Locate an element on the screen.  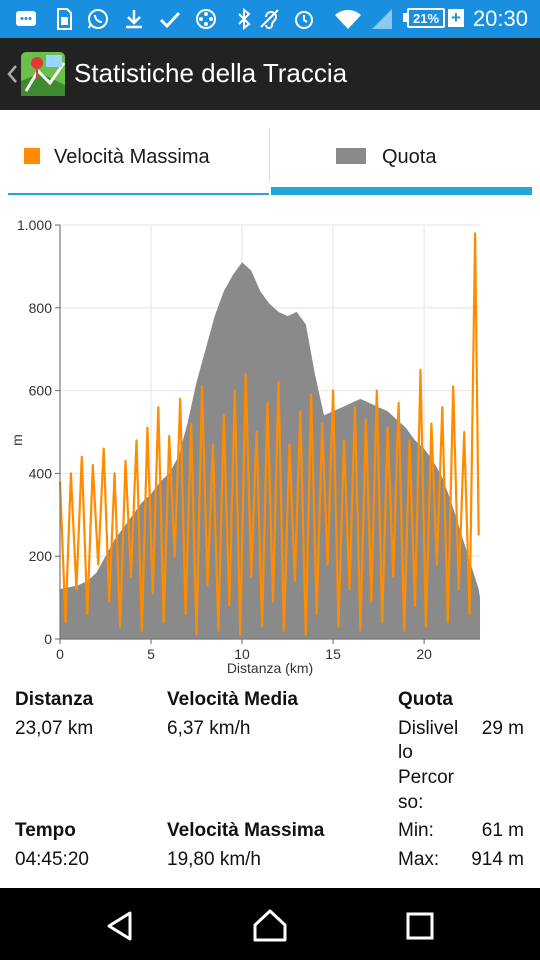
x-axis-label: Distanza (km) is located at coordinates (270, 668).